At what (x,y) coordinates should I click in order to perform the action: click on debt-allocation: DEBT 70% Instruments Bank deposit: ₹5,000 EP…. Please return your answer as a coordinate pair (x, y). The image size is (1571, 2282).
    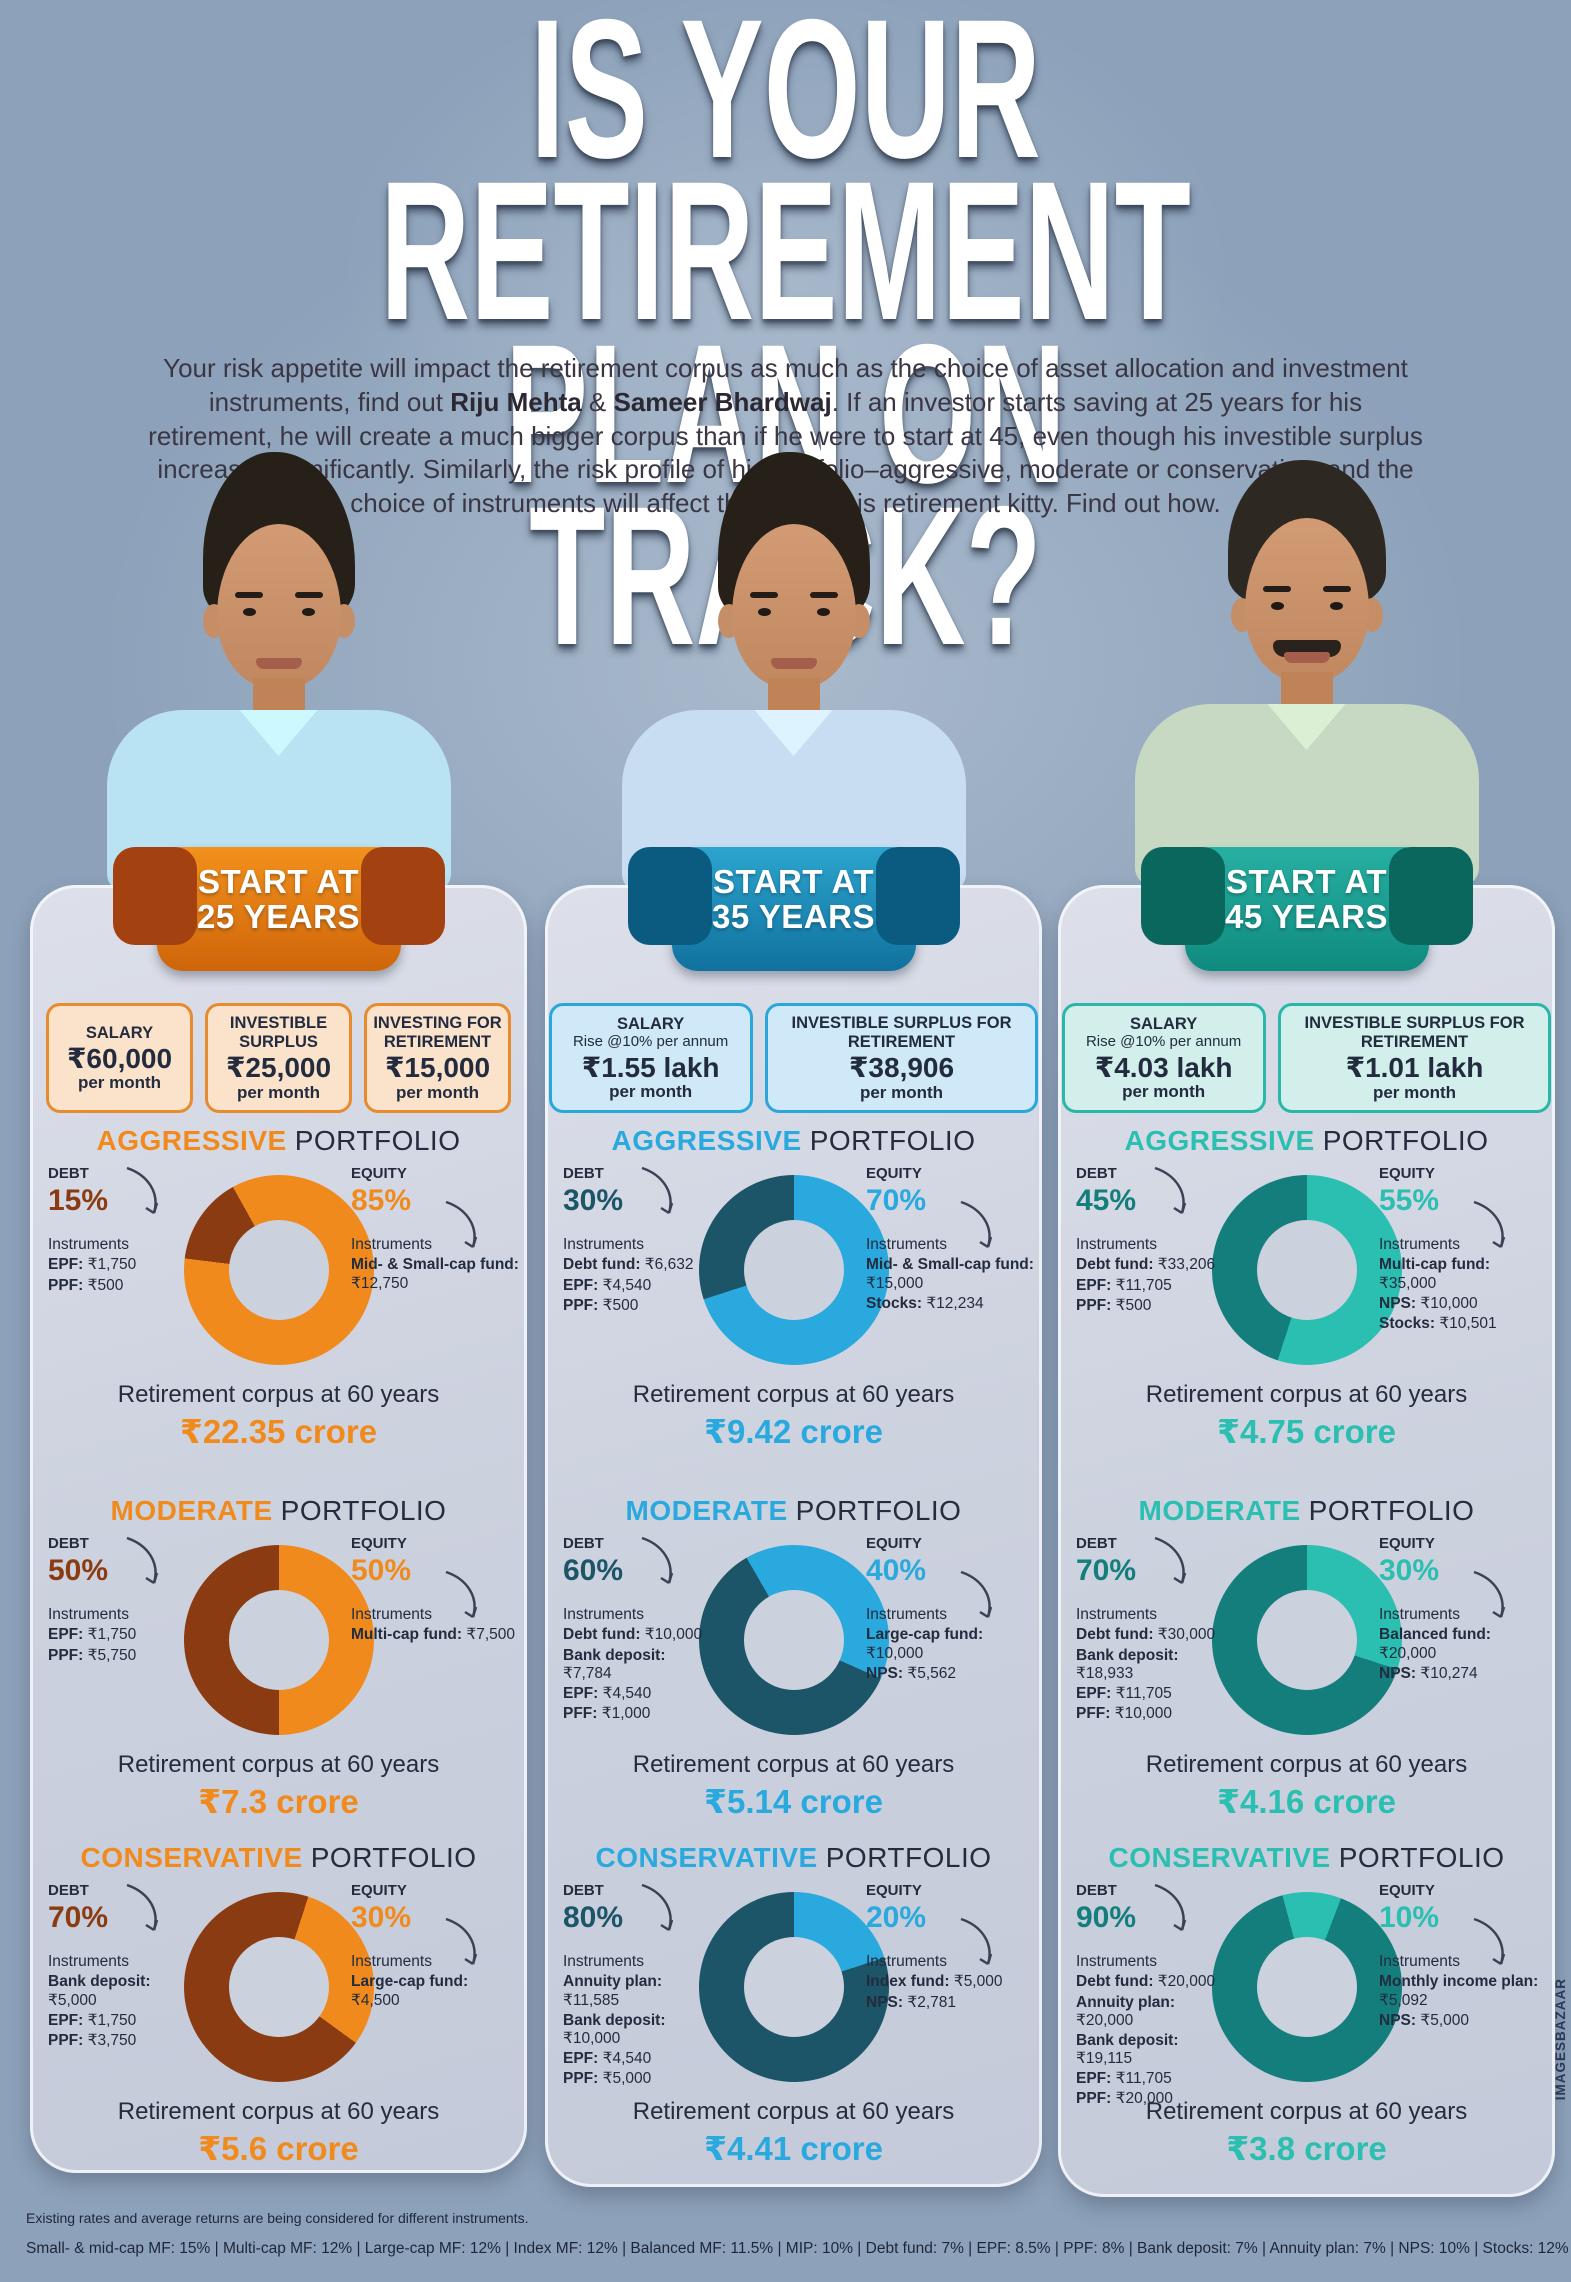
    Looking at the image, I should click on (118, 1967).